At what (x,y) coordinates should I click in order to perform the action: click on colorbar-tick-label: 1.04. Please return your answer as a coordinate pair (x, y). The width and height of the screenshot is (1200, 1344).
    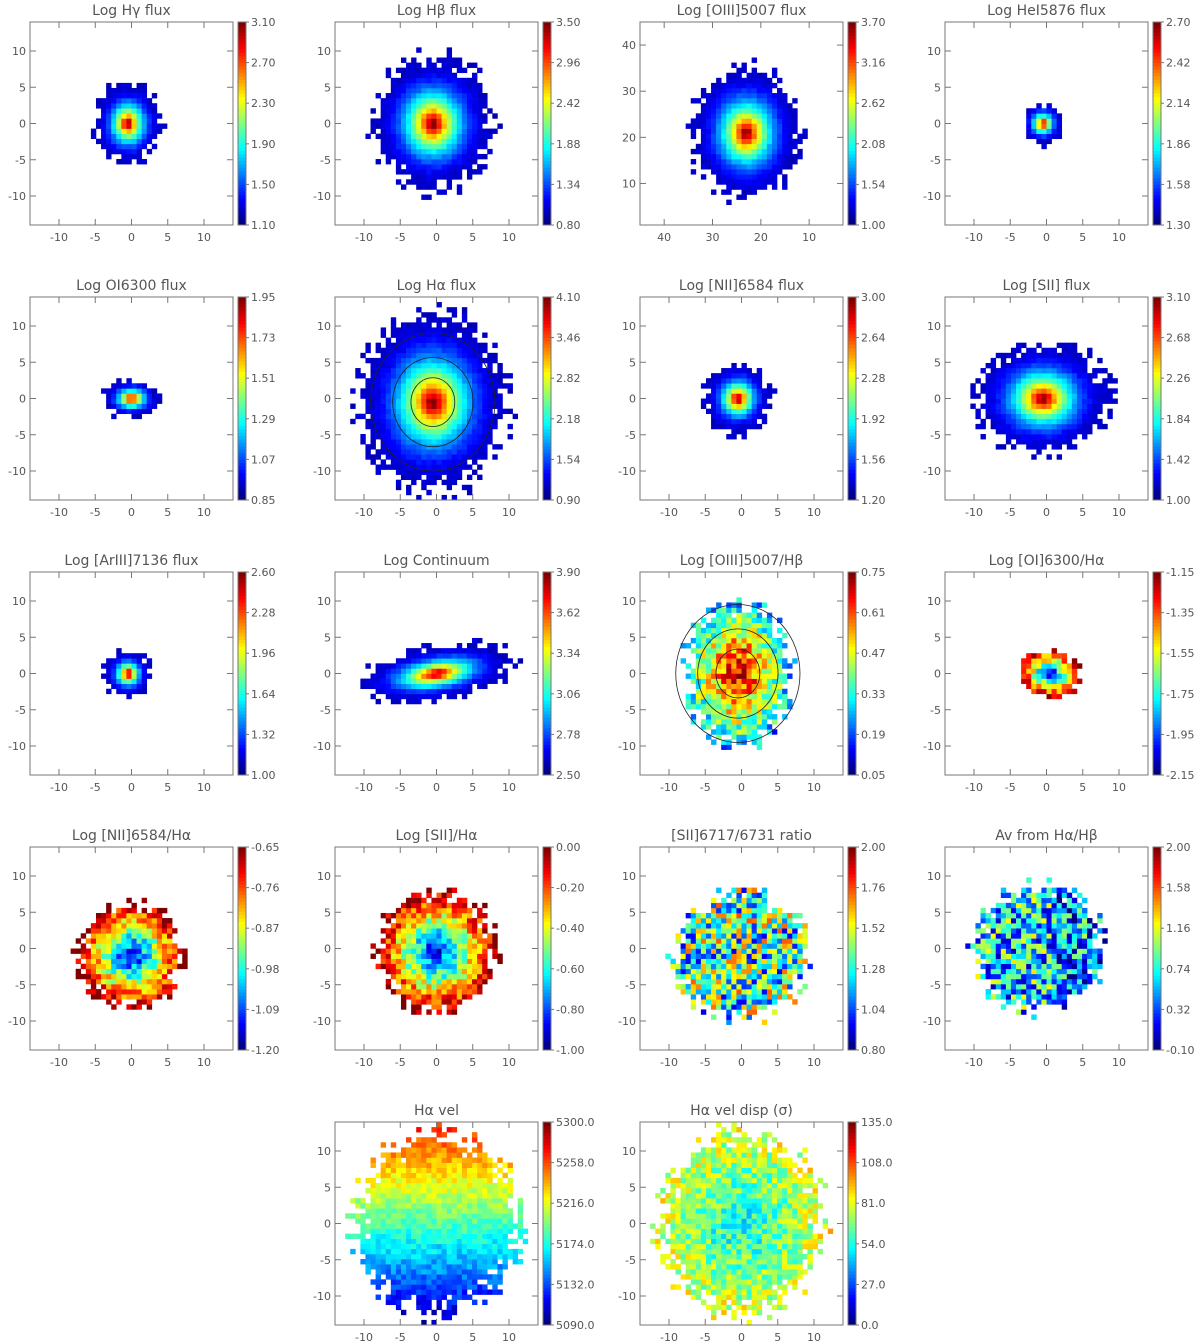
    Looking at the image, I should click on (873, 1009).